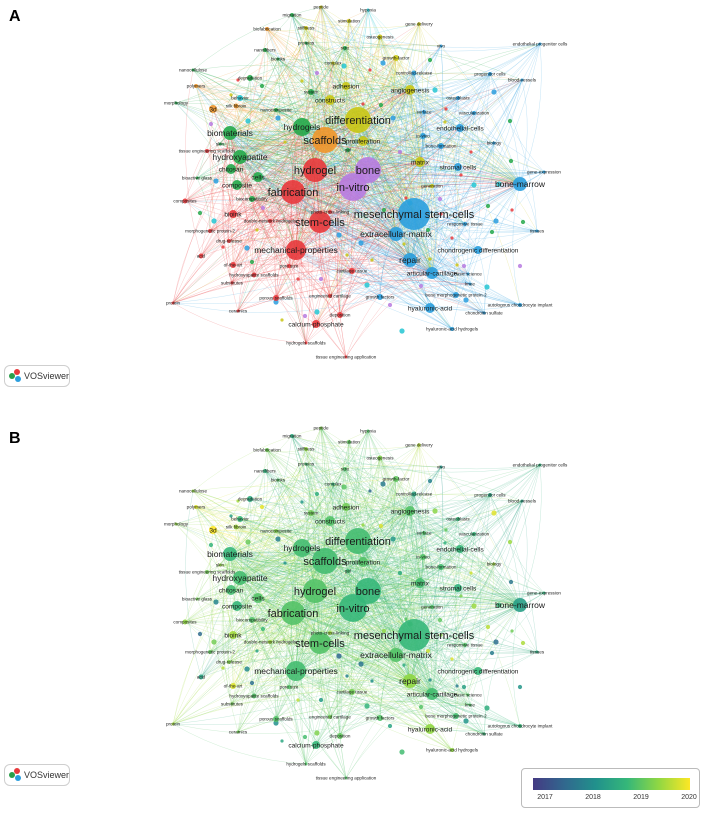 This screenshot has width=708, height=817. Describe the element at coordinates (346, 778) in the screenshot. I see `node-tissue-engineering-application` at that location.